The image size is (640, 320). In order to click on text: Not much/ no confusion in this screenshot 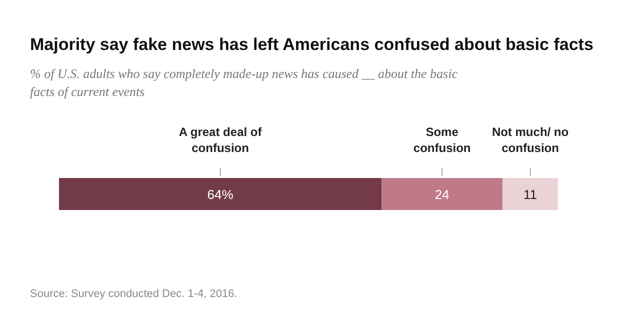, I will do `click(530, 140)`.